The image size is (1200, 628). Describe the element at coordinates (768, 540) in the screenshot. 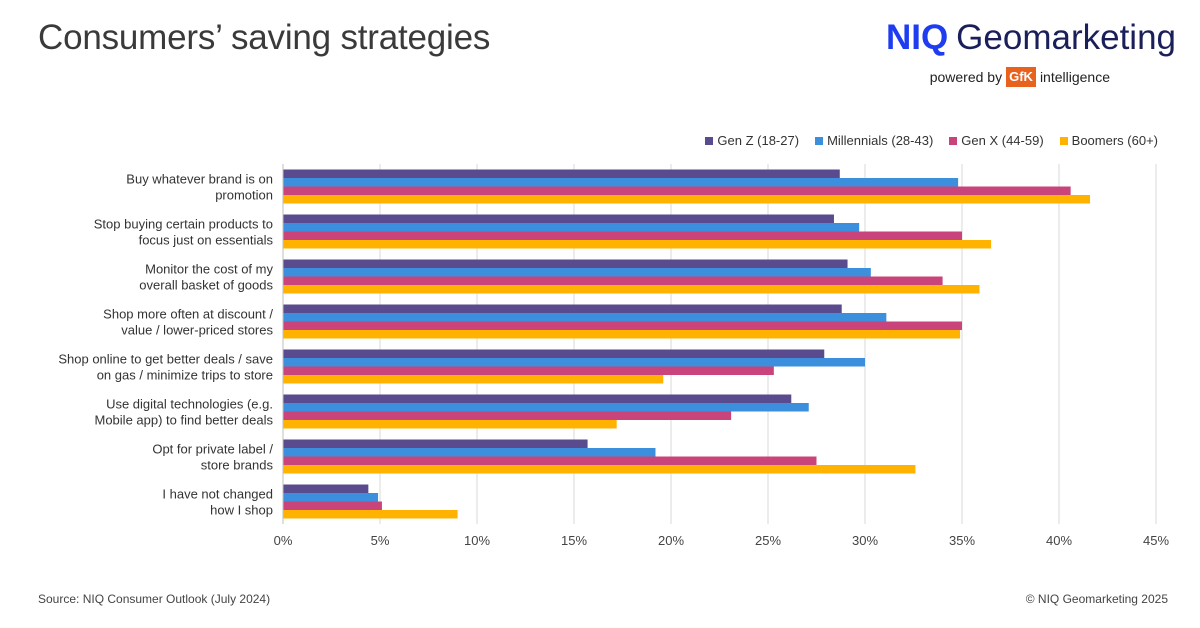

I see `x-tick-label: 25%` at that location.